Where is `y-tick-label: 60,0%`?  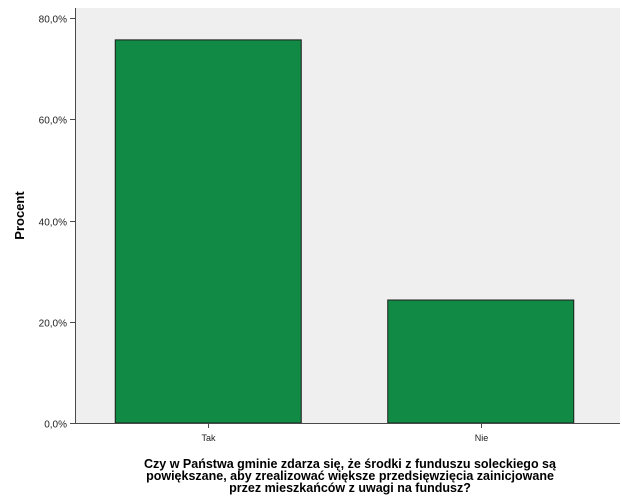 y-tick-label: 60,0% is located at coordinates (53, 121).